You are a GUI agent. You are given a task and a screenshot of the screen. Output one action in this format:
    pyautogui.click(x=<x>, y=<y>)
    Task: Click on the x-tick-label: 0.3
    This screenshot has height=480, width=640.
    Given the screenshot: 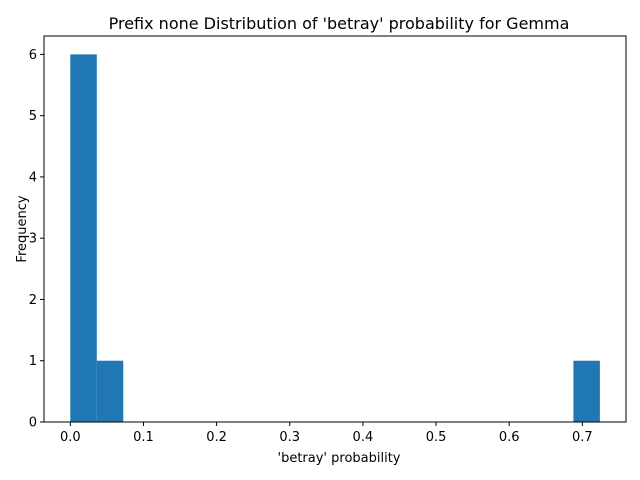 What is the action you would take?
    pyautogui.click(x=289, y=437)
    